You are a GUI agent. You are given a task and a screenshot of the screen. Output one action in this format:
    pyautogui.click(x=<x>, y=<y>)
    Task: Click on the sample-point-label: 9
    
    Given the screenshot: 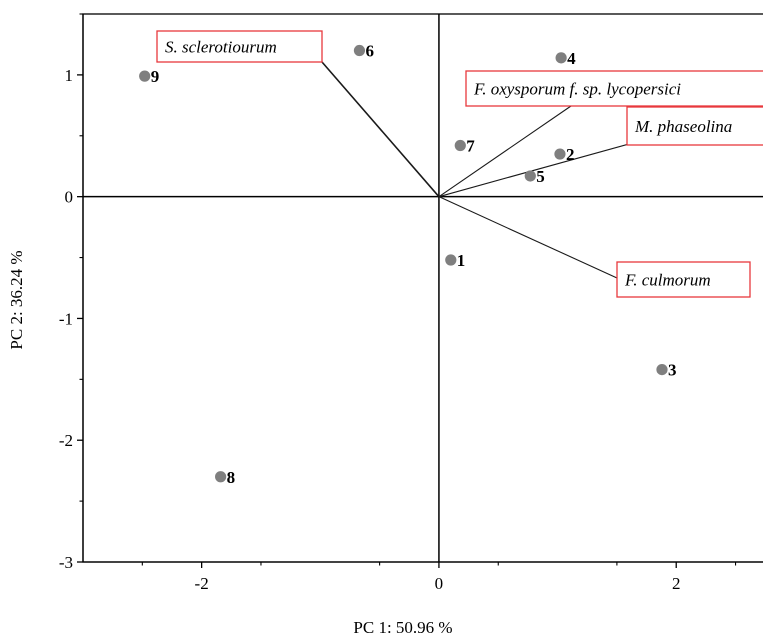 What is the action you would take?
    pyautogui.click(x=155, y=76)
    